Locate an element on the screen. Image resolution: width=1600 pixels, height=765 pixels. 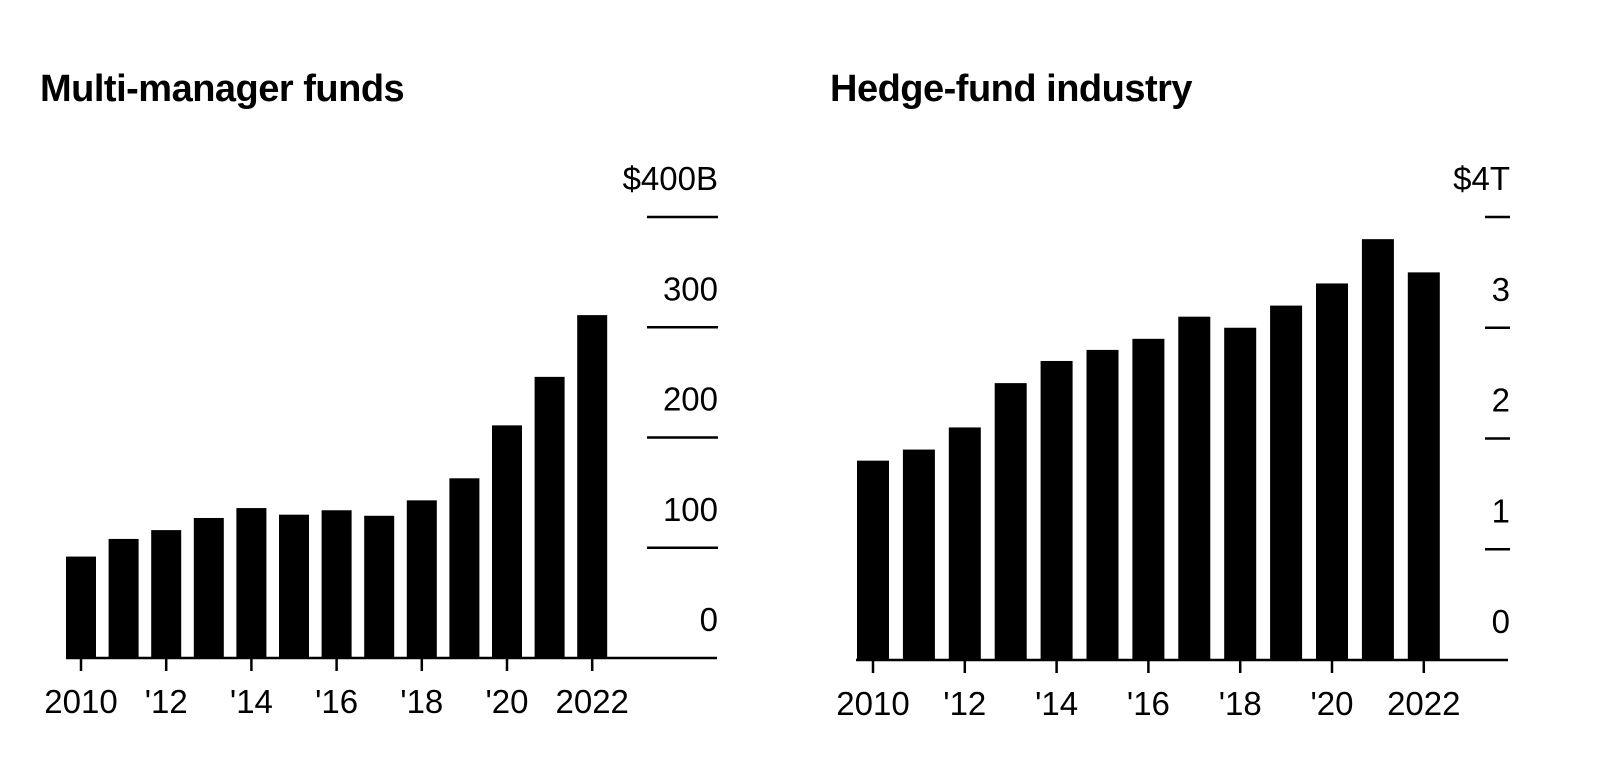
y-tick-label: 3 is located at coordinates (1501, 289).